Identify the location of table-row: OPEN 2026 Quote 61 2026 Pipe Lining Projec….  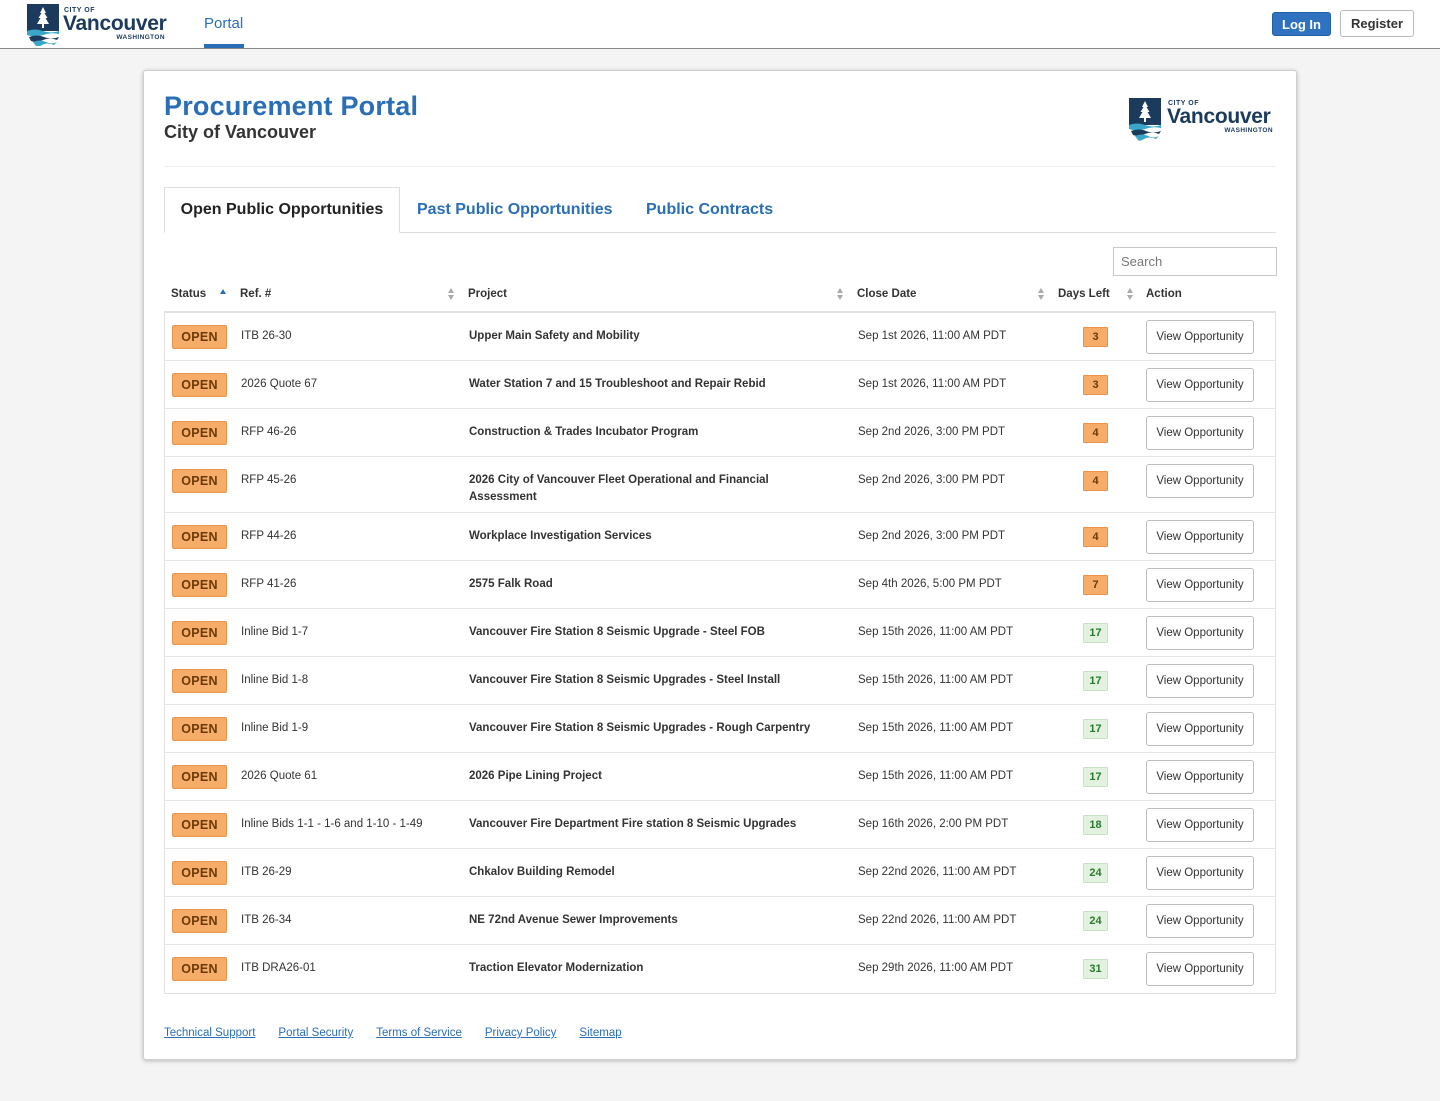
(720, 777).